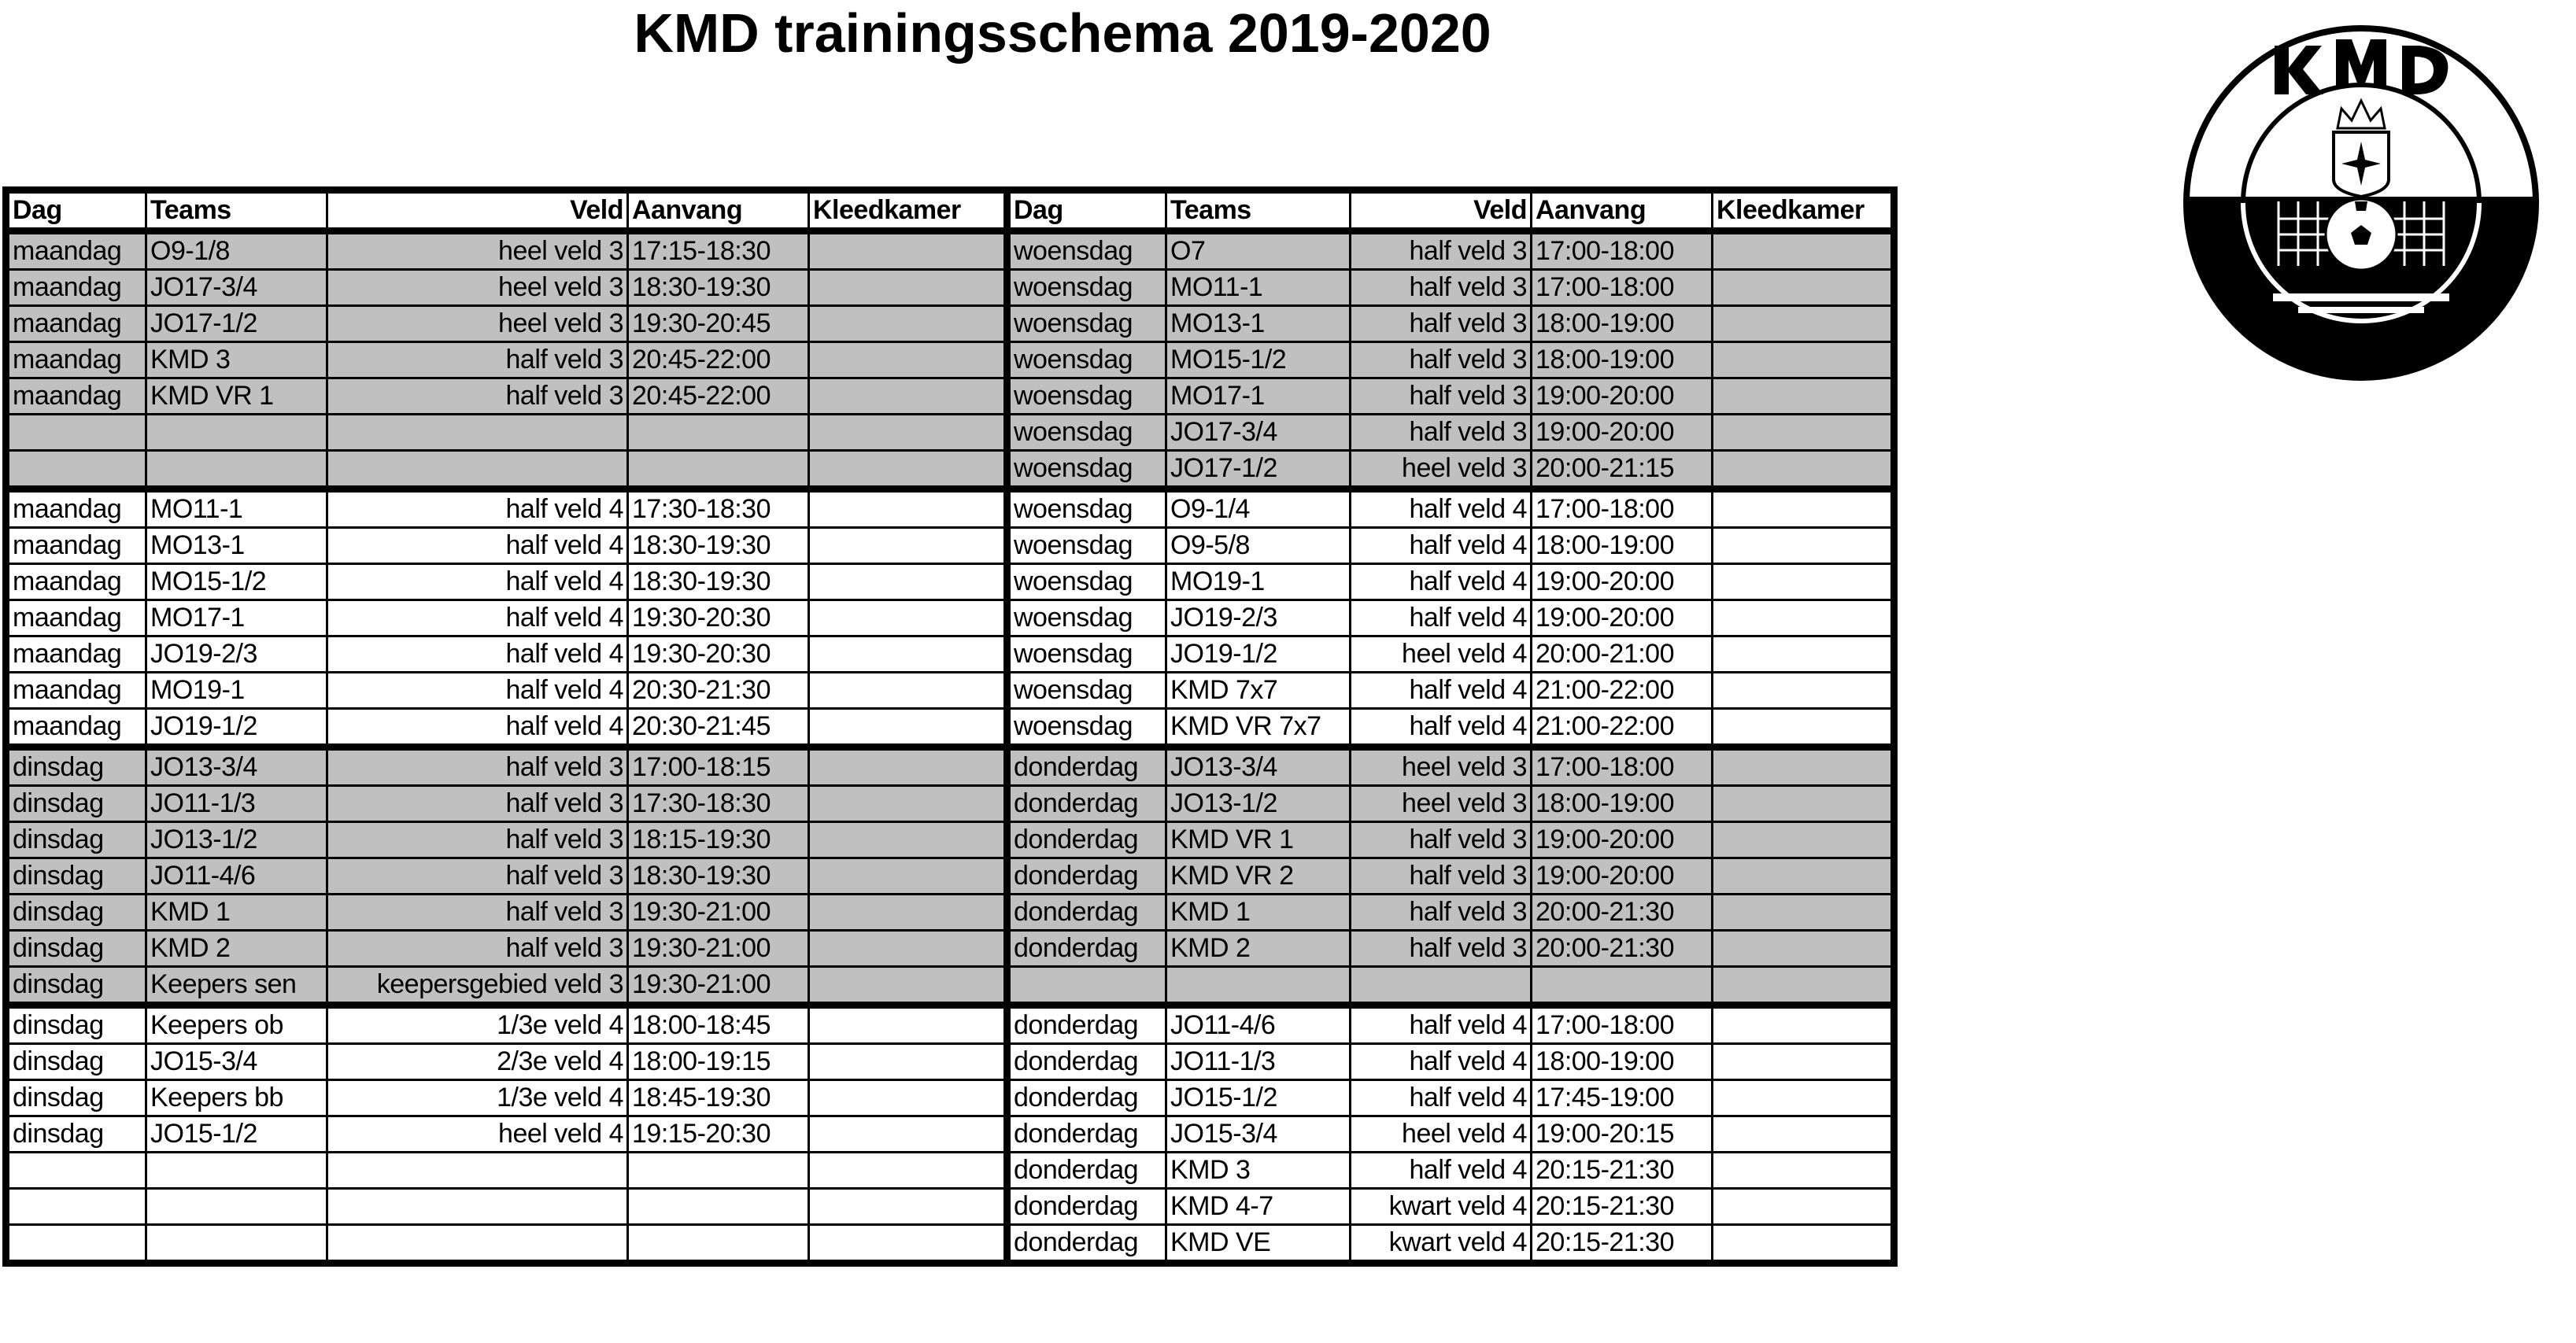  Describe the element at coordinates (236, 545) in the screenshot. I see `left-team-cell: MO13-1` at that location.